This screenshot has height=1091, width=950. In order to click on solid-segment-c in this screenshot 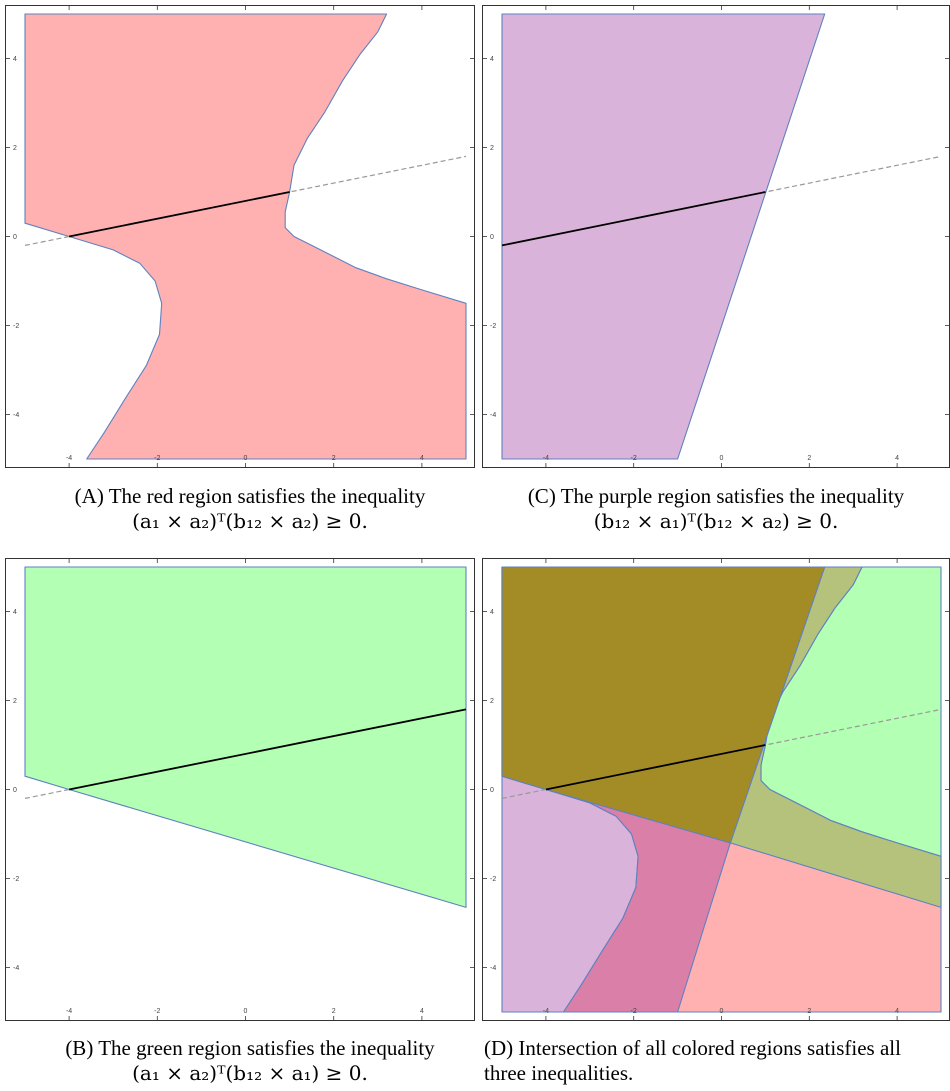, I will do `click(633, 219)`.